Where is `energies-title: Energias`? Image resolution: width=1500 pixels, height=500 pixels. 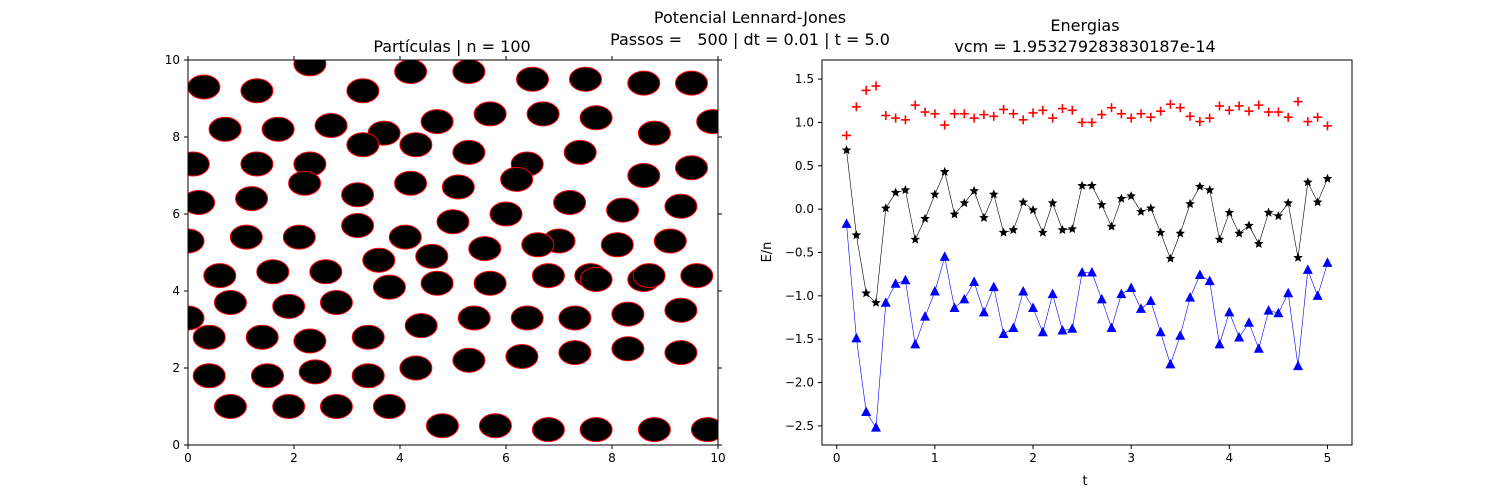
energies-title: Energias is located at coordinates (1084, 25).